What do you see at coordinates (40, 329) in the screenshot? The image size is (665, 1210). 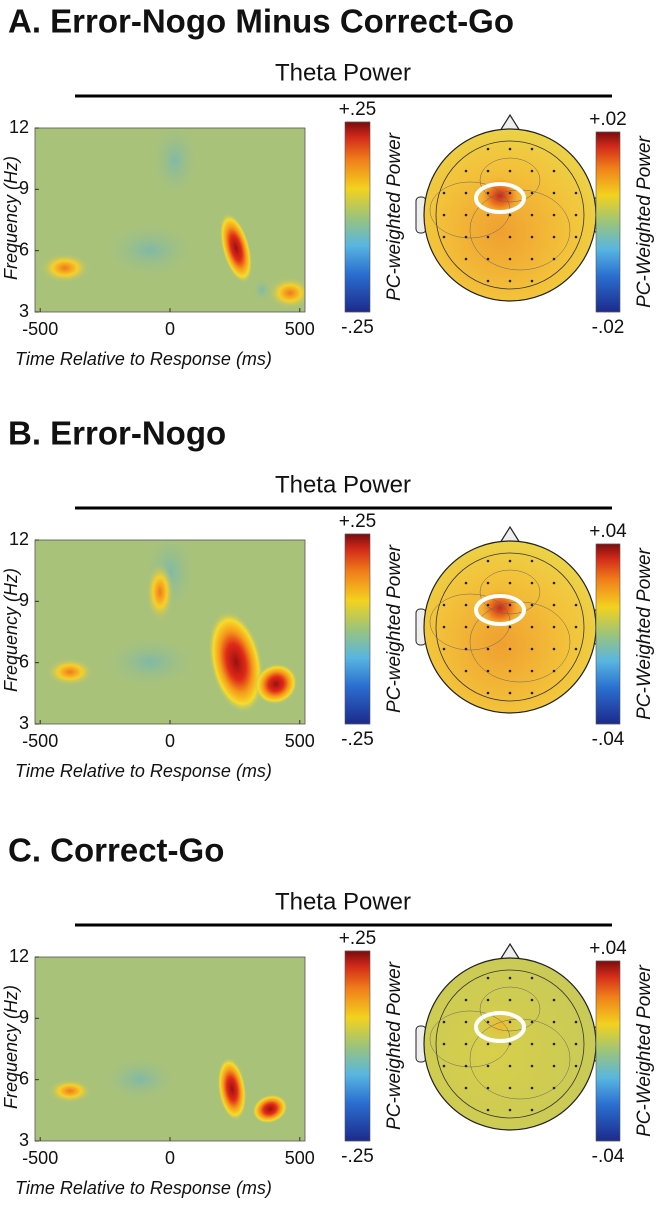 I see `x-tick-label: -500` at bounding box center [40, 329].